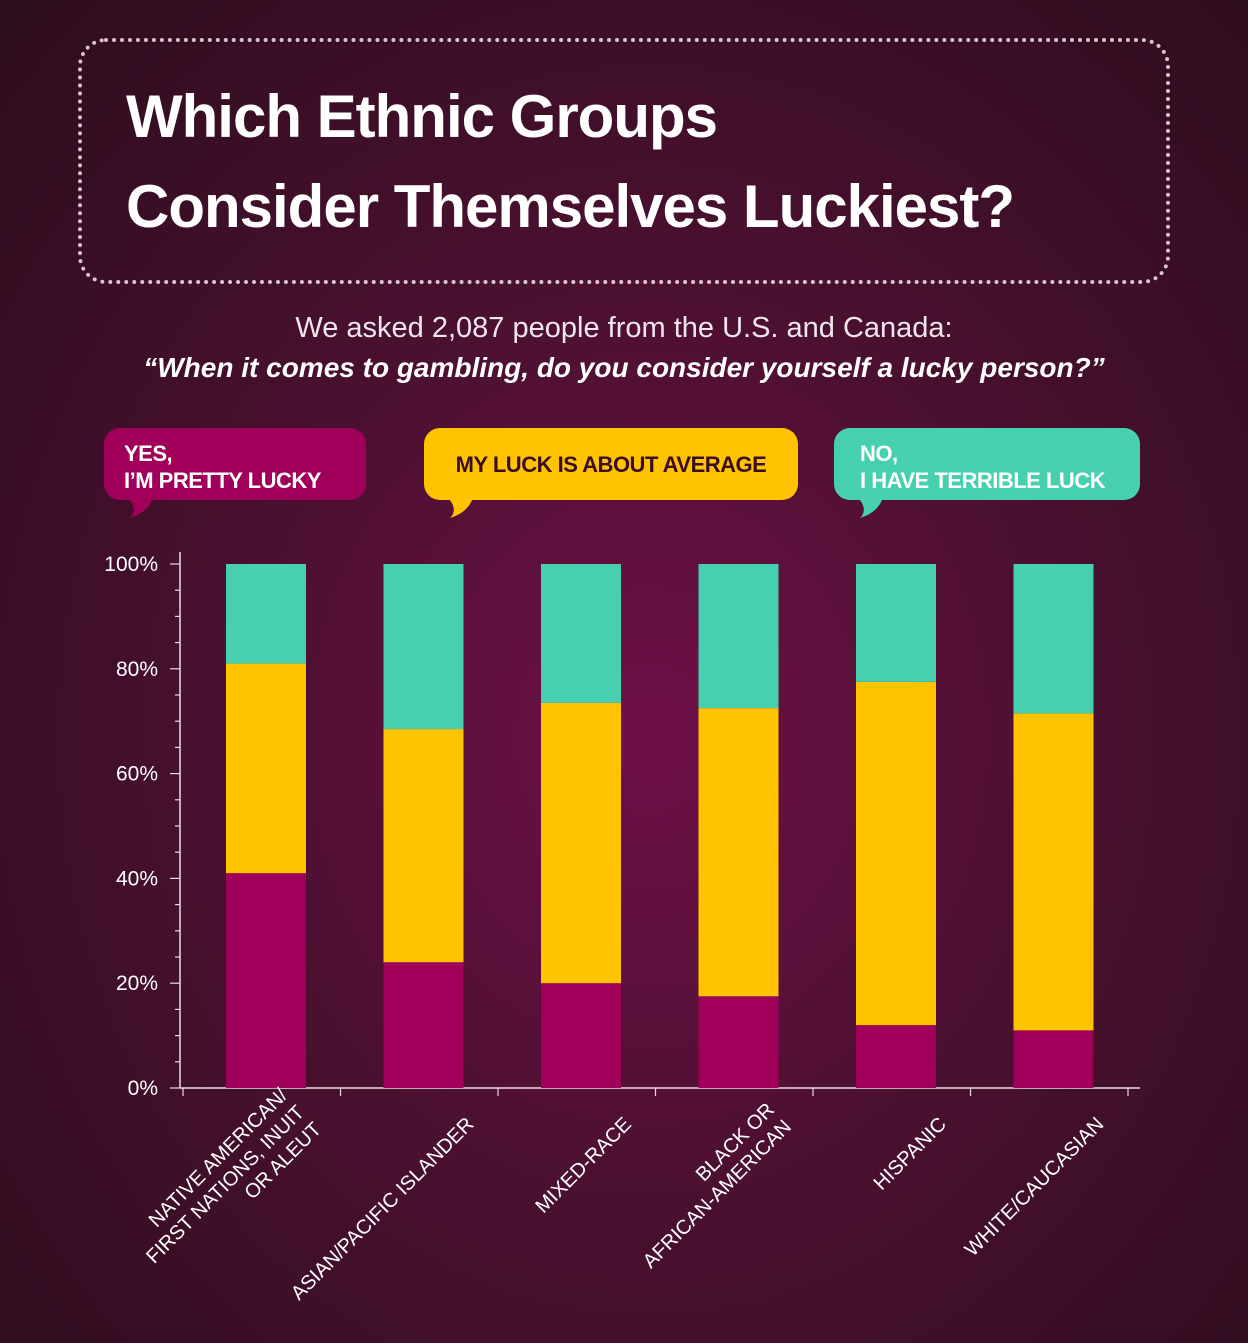 Image resolution: width=1248 pixels, height=1343 pixels. What do you see at coordinates (137, 878) in the screenshot?
I see `y-tick-label: 40%` at bounding box center [137, 878].